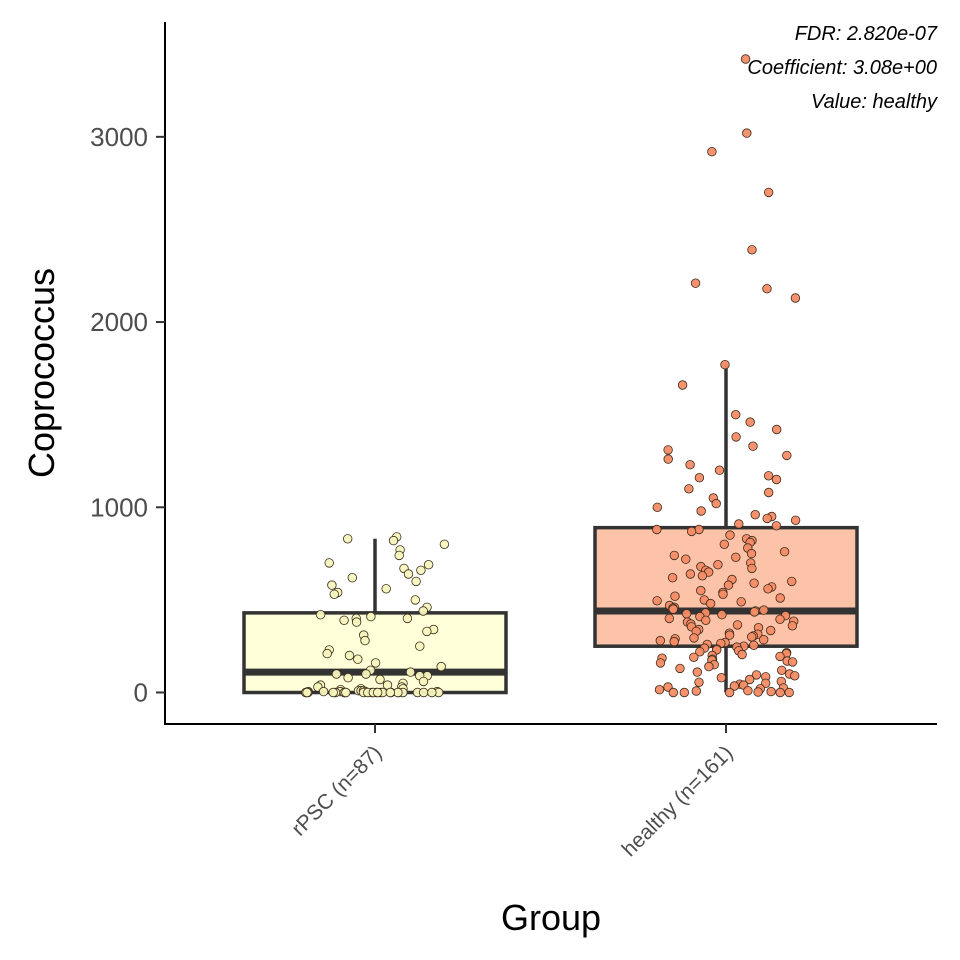 This screenshot has height=960, width=960. I want to click on y-tick-label: 2000, so click(119, 322).